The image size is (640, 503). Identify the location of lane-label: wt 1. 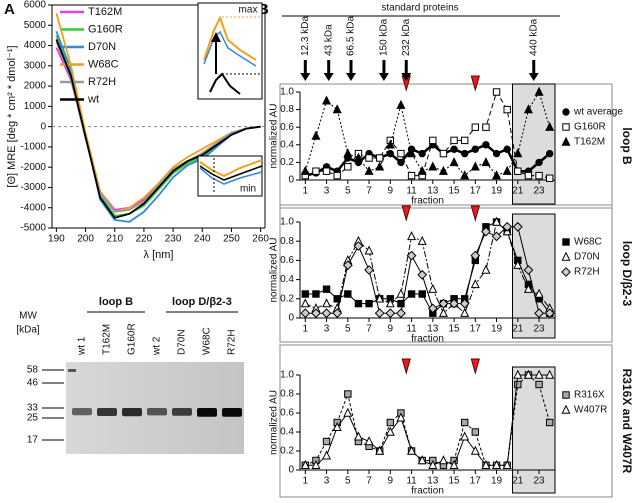
(82, 346).